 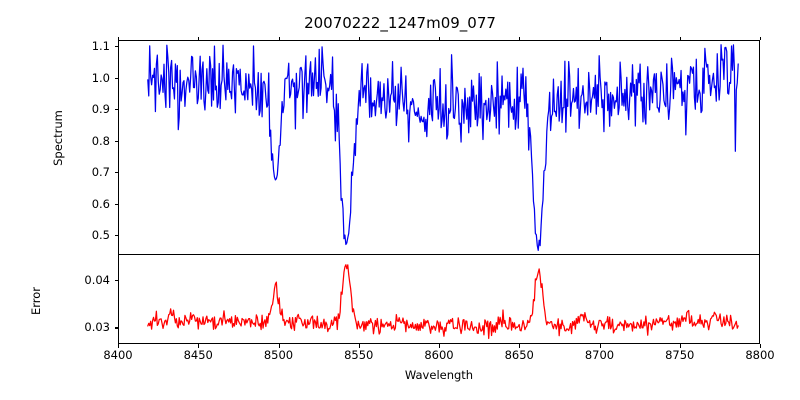 What do you see at coordinates (400, 23) in the screenshot?
I see `figure-title: 20070222_1247m09_077` at bounding box center [400, 23].